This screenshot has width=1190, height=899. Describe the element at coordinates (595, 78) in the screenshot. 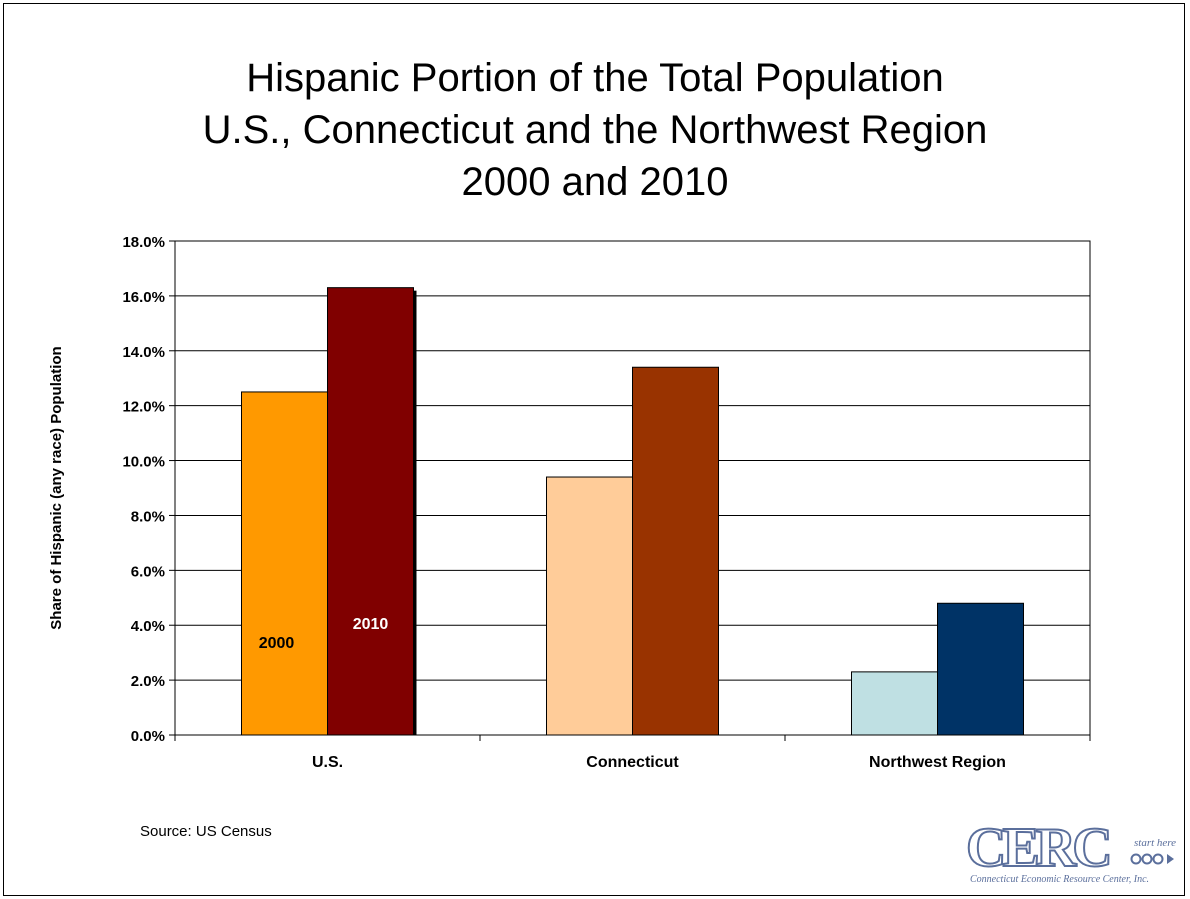

I see `chart-title-line-1: Hispanic Portion of the Total Population` at that location.